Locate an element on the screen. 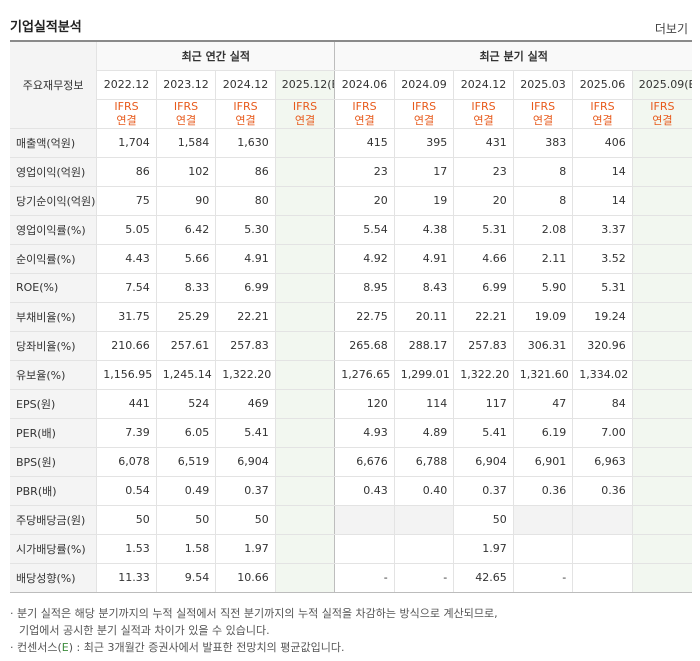 The height and width of the screenshot is (661, 700). table-row: 순이익률(%) 4.43 5.66 4.91 4.92 4.91 4.66 2.11 3.52 is located at coordinates (351, 259).